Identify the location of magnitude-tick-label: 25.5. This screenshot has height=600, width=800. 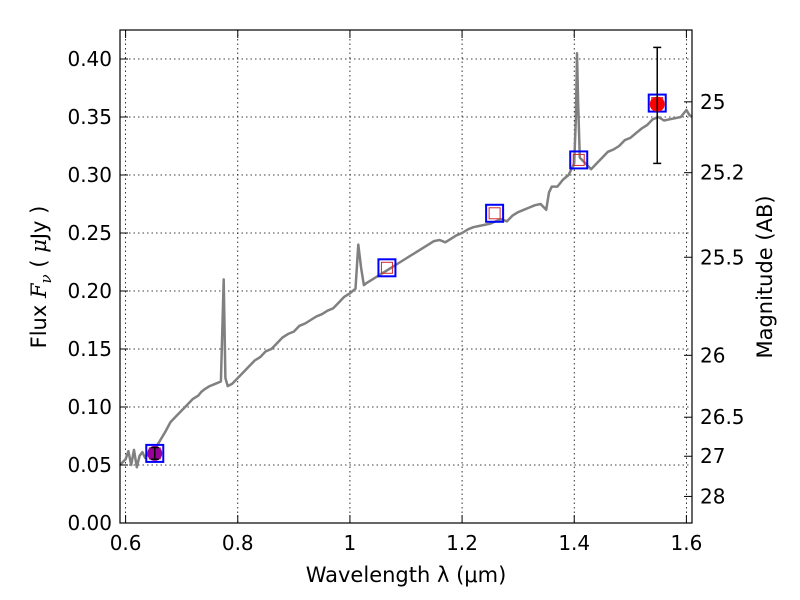
(722, 257).